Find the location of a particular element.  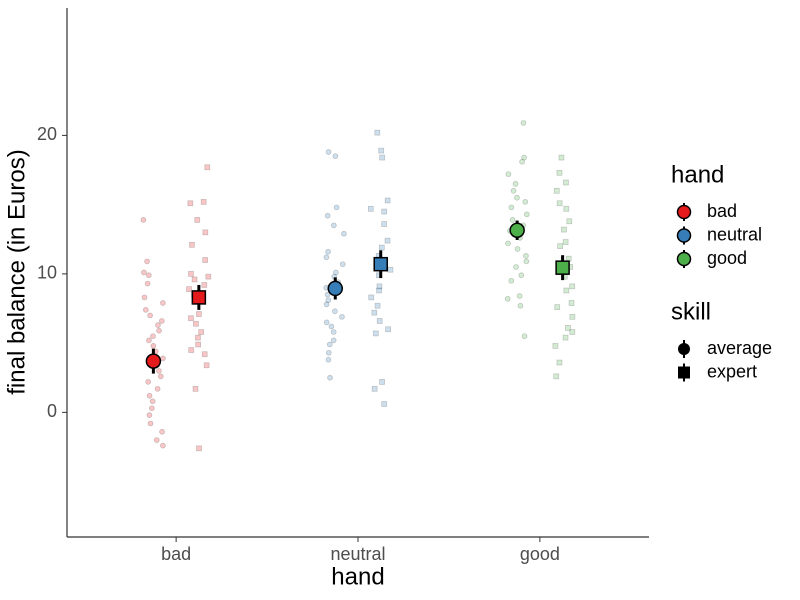

legend-label: expert is located at coordinates (732, 371).